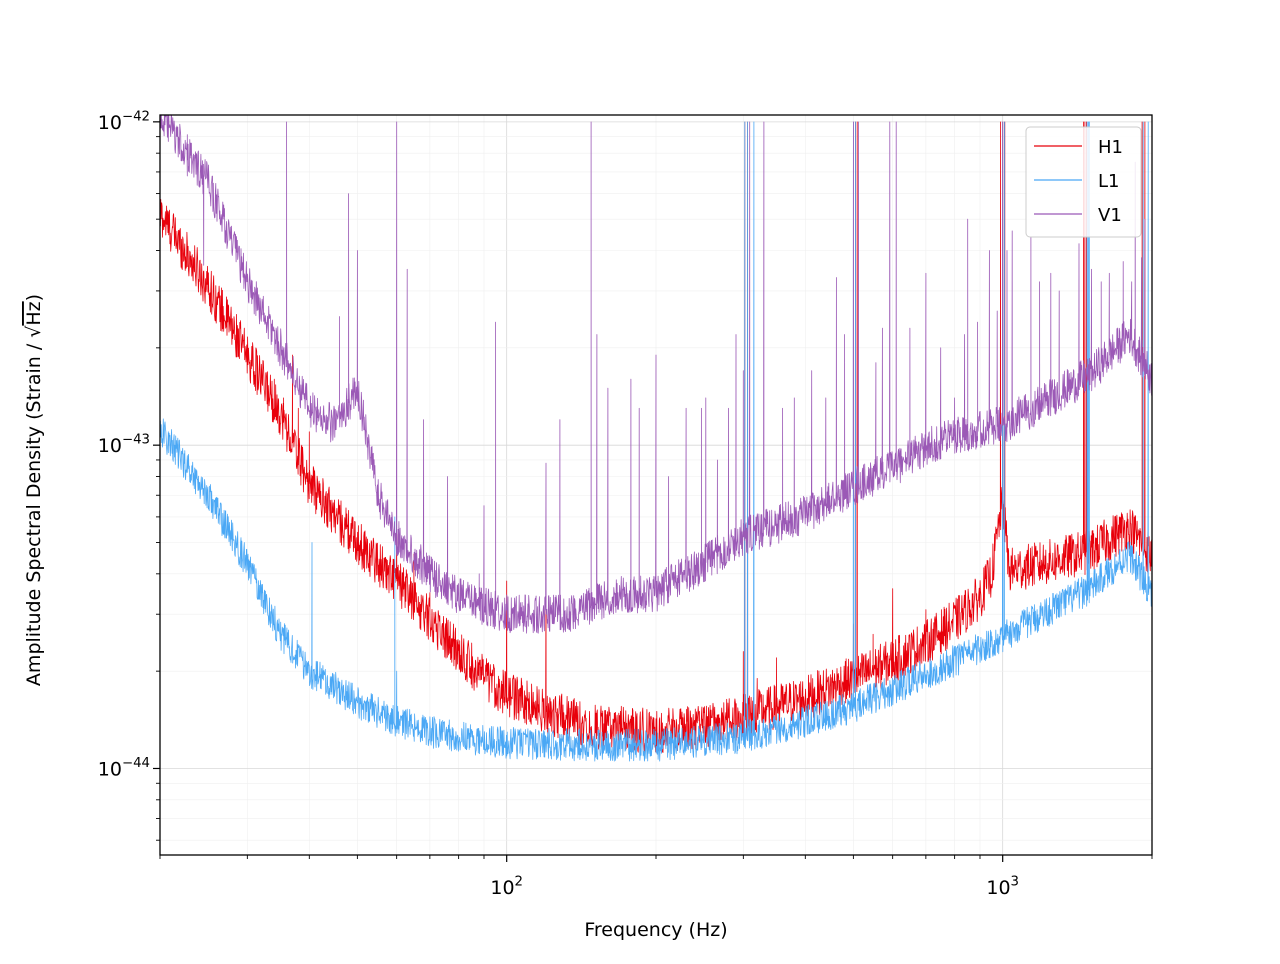 The width and height of the screenshot is (1280, 964). I want to click on y-label-root: Hz, so click(34, 313).